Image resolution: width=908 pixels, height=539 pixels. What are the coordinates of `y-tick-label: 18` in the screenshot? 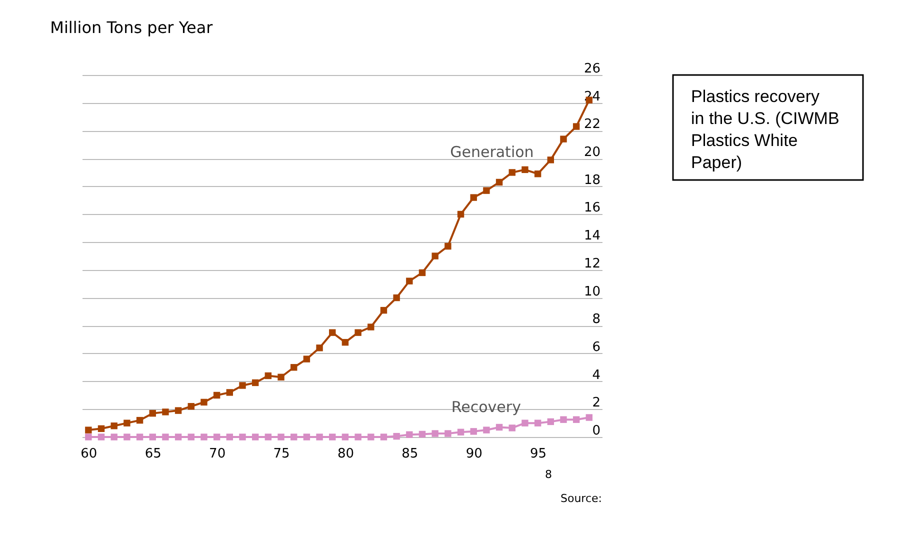 It's located at (592, 180).